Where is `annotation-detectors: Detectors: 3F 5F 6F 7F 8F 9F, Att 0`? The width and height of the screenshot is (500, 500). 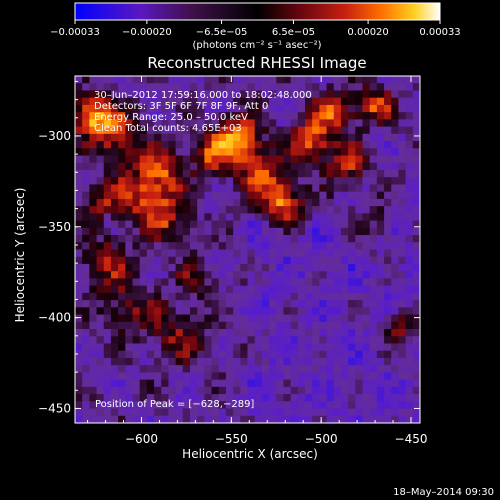
annotation-detectors: Detectors: 3F 5F 6F 7F 8F 9F, Att 0 is located at coordinates (181, 106).